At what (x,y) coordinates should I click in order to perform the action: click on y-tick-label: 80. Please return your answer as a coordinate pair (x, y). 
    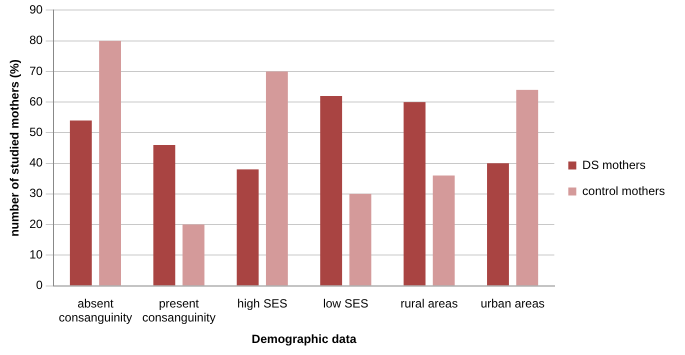
    Looking at the image, I should click on (36, 40).